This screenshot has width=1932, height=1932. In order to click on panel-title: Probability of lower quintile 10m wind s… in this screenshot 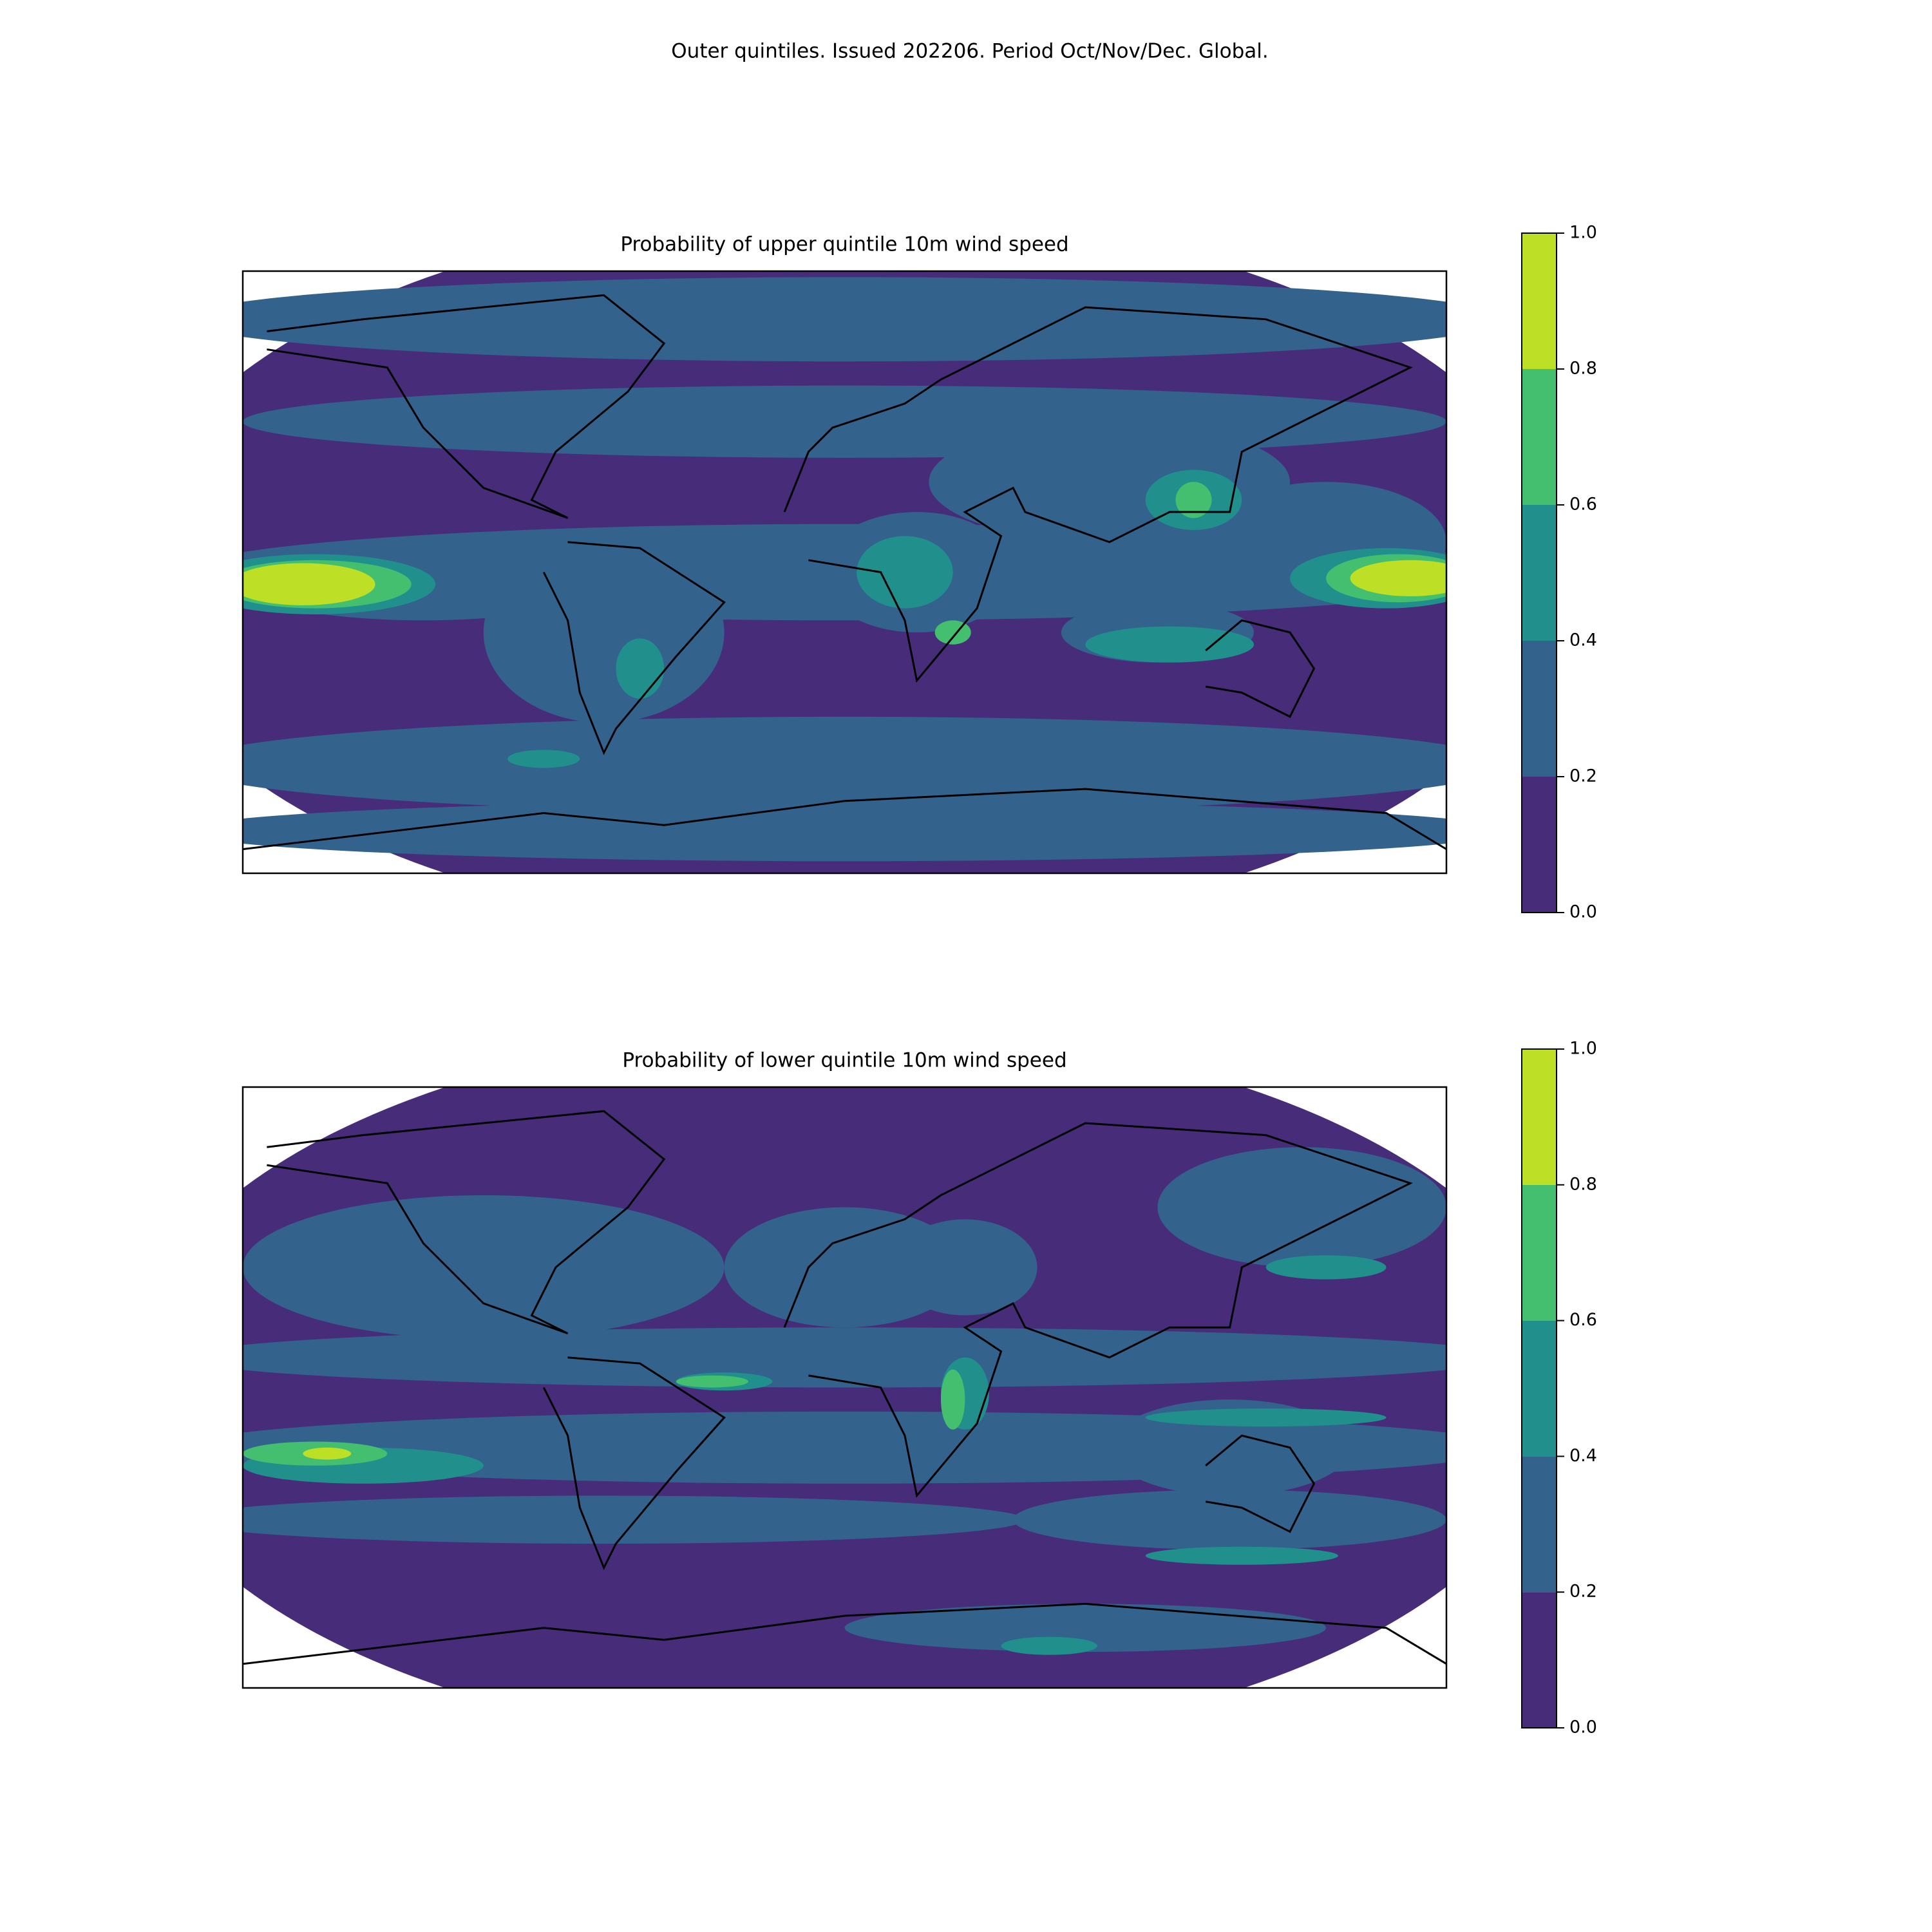, I will do `click(844, 1060)`.